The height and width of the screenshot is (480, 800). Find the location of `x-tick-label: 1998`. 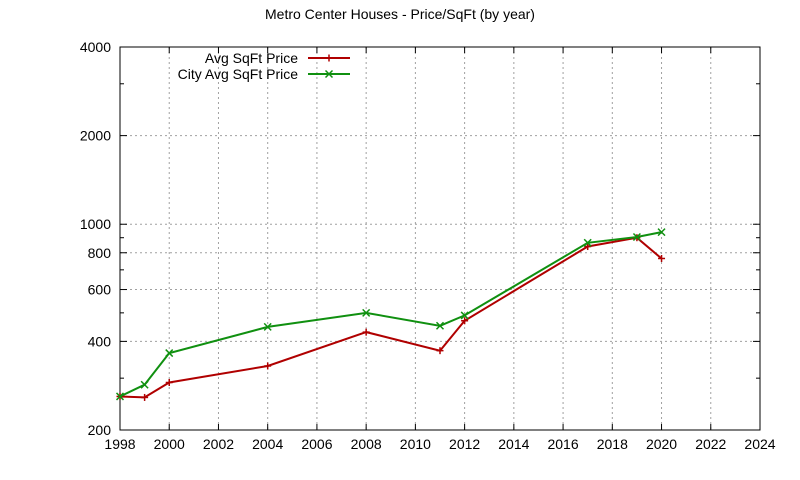

x-tick-label: 1998 is located at coordinates (119, 444).